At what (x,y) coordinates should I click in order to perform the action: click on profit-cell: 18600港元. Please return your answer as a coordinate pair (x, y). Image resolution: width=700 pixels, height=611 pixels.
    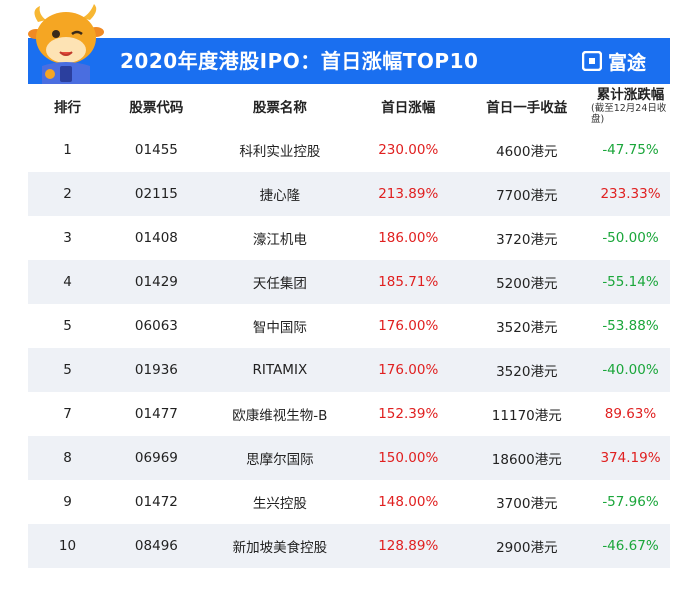
    Looking at the image, I should click on (526, 460).